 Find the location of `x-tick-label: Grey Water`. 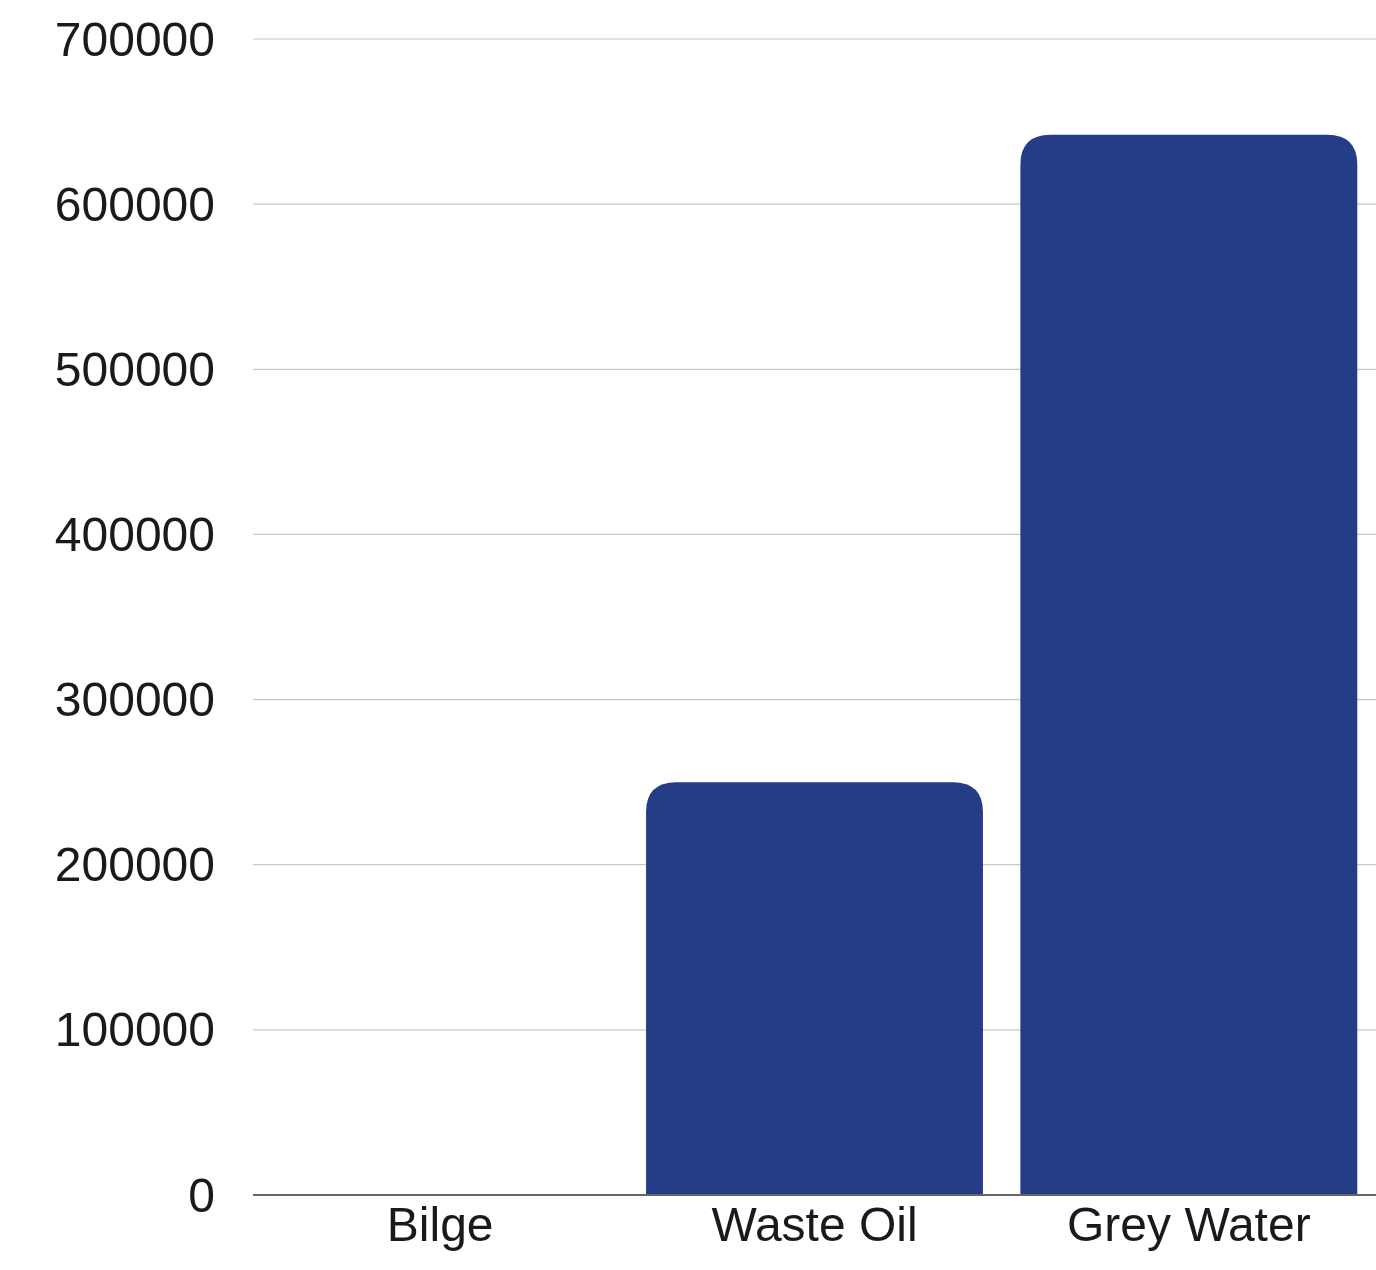

x-tick-label: Grey Water is located at coordinates (1189, 1224).